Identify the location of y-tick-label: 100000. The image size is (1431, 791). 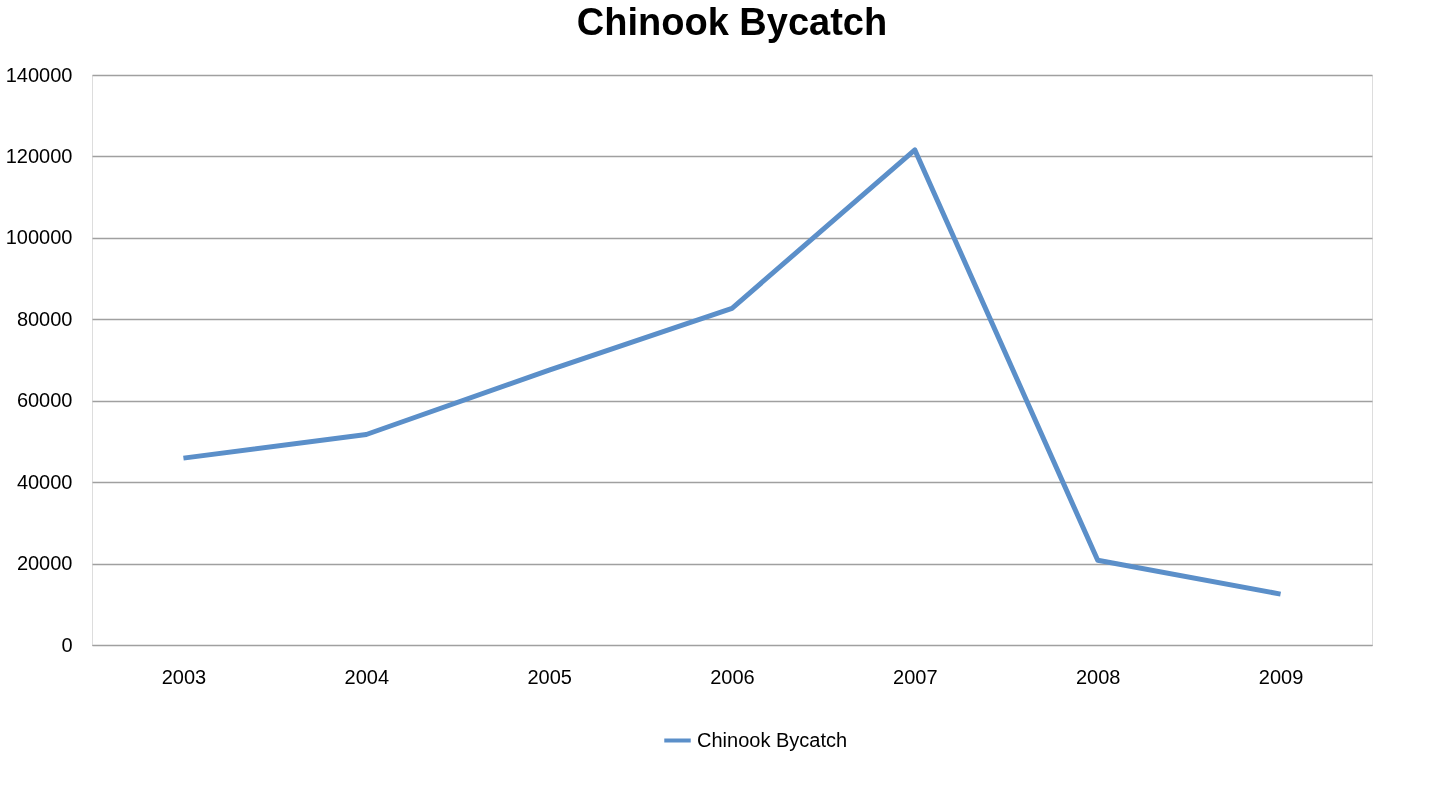
(39, 237).